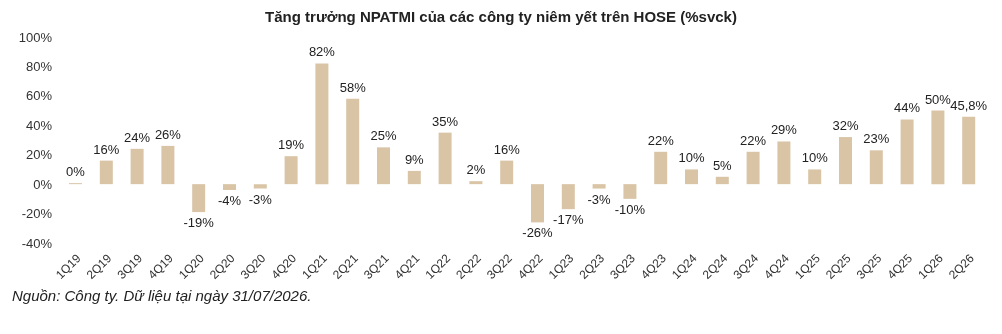 The image size is (1002, 334). What do you see at coordinates (39, 125) in the screenshot?
I see `y-tick-label: 40%` at bounding box center [39, 125].